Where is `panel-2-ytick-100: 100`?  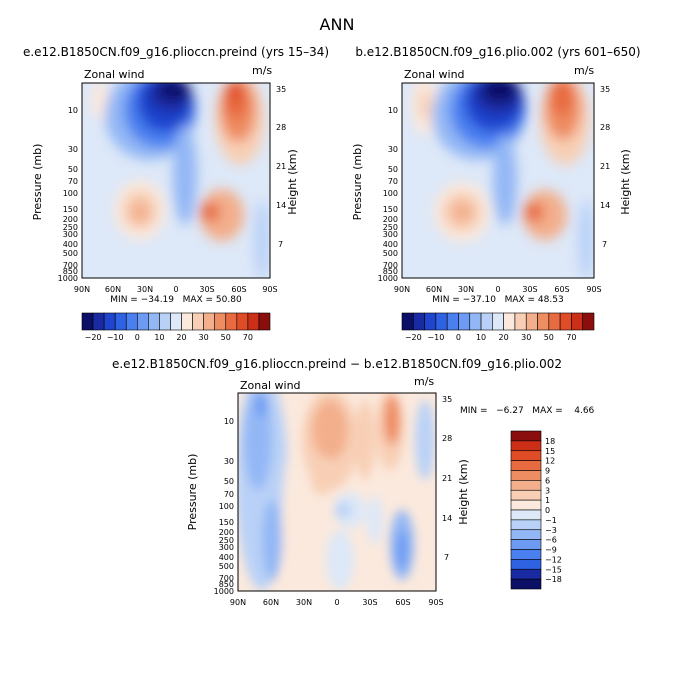
panel-2-ytick-100: 100 is located at coordinates (390, 193).